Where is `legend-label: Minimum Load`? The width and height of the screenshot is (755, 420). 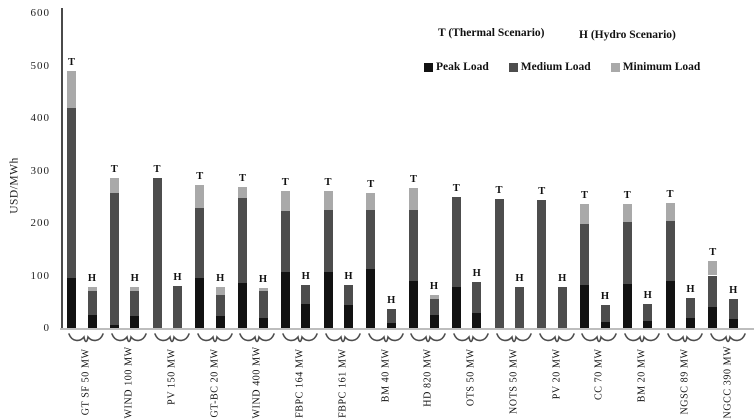
legend-label: Minimum Load is located at coordinates (661, 67).